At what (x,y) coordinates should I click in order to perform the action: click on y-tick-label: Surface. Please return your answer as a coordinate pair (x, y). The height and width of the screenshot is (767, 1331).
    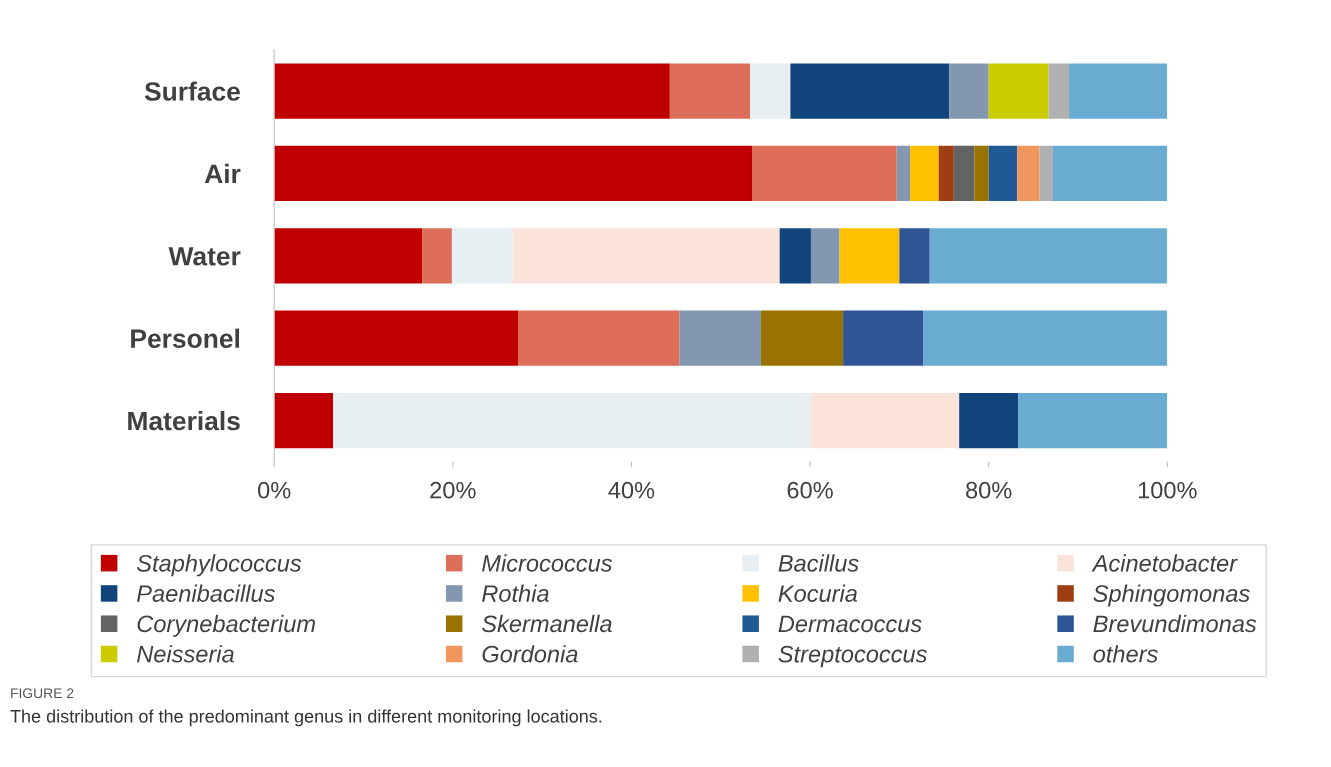
    Looking at the image, I should click on (192, 91).